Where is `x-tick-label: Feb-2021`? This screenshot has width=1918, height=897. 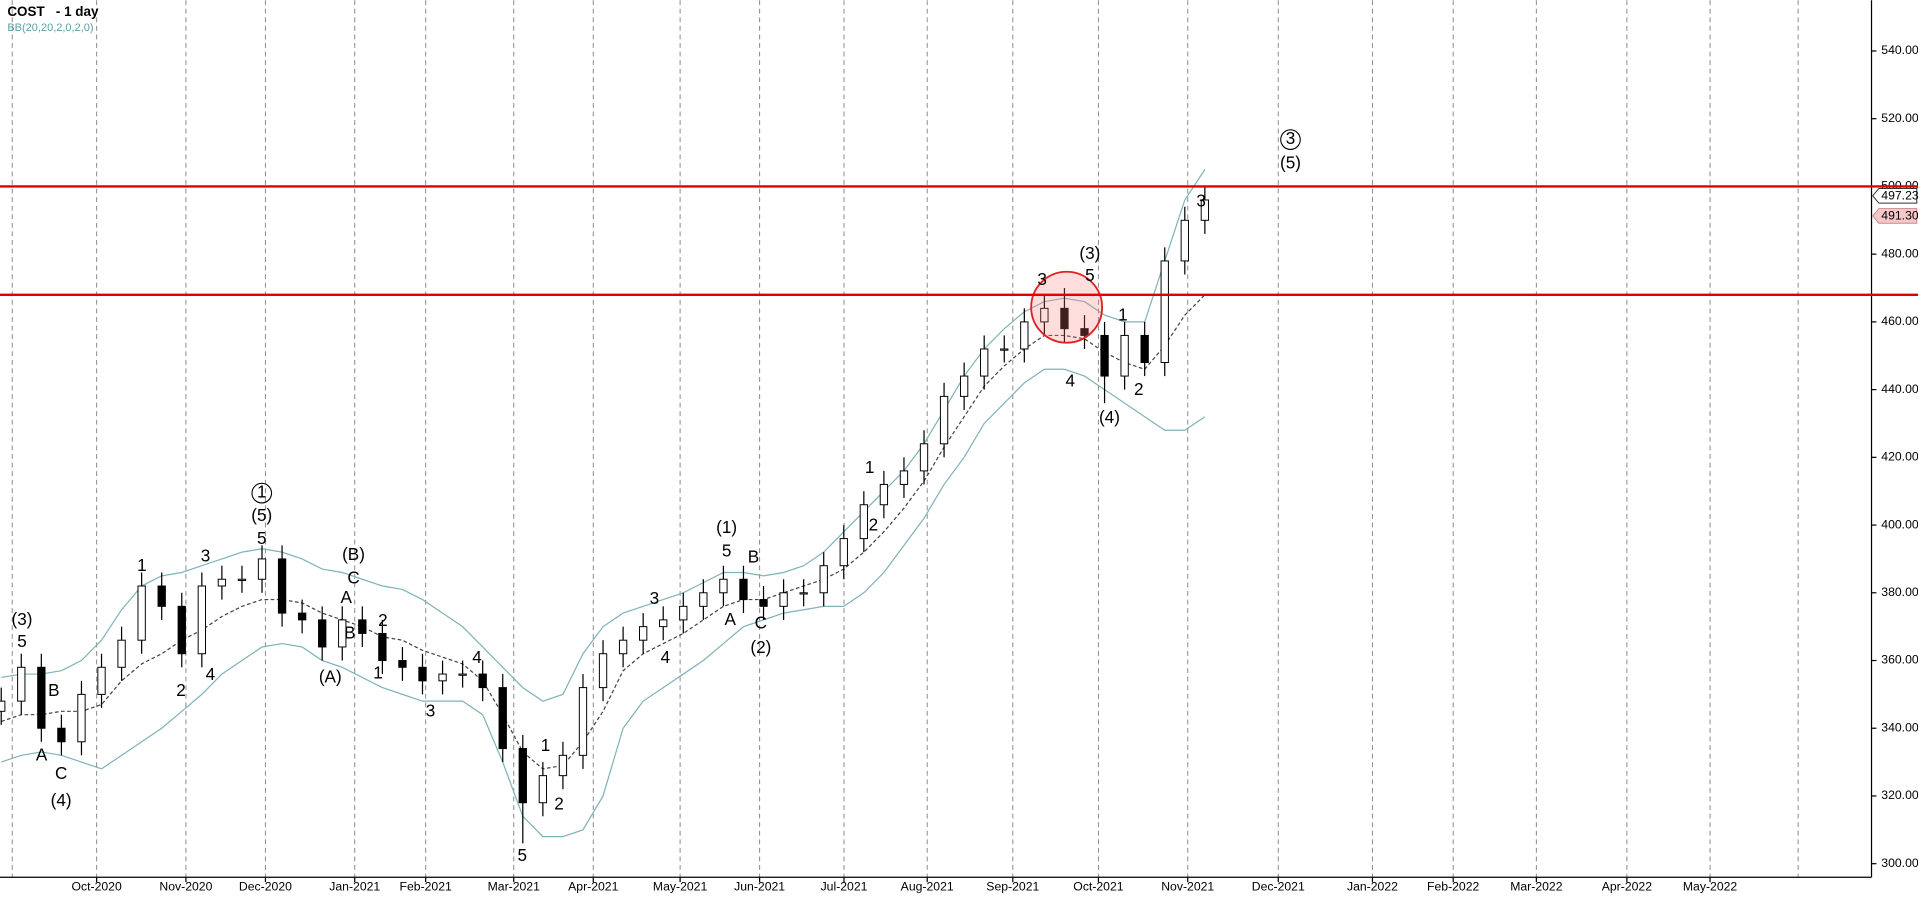 x-tick-label: Feb-2021 is located at coordinates (426, 886).